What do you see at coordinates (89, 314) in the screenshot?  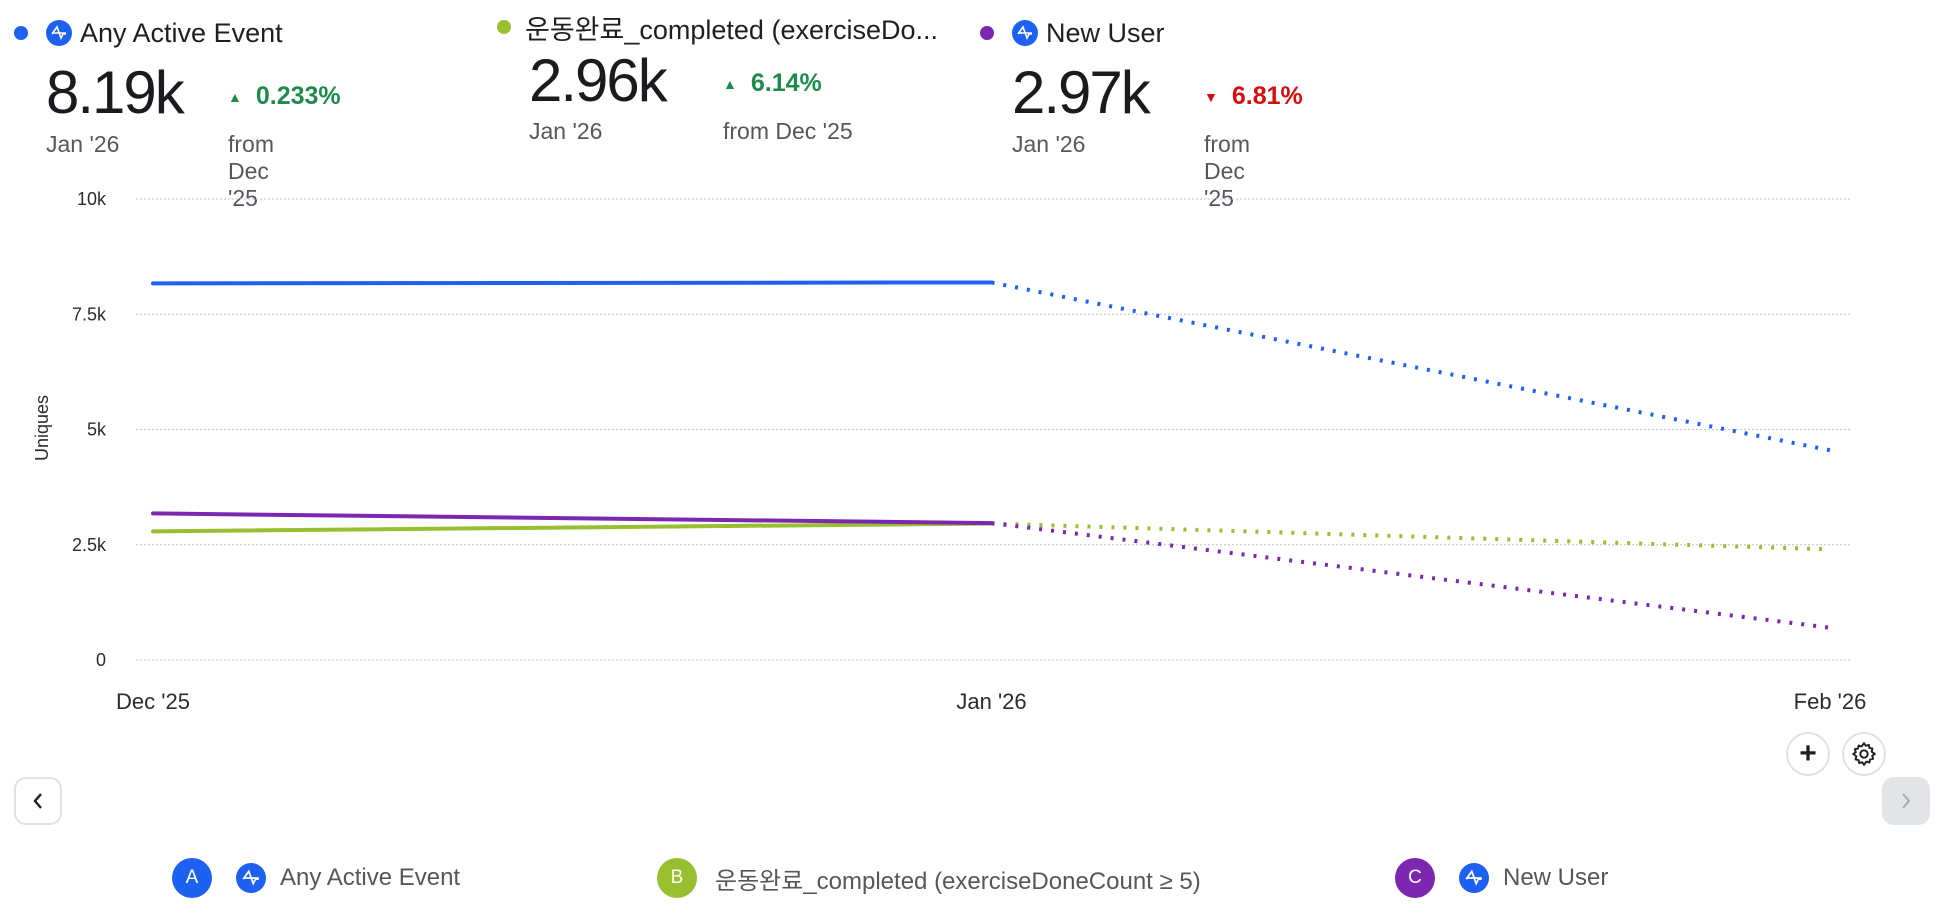 I see `y-tick-label: 7.5k` at bounding box center [89, 314].